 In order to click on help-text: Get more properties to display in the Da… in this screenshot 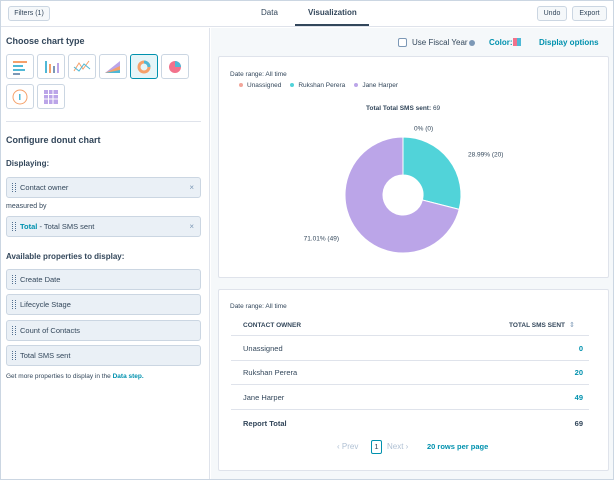, I will do `click(75, 376)`.